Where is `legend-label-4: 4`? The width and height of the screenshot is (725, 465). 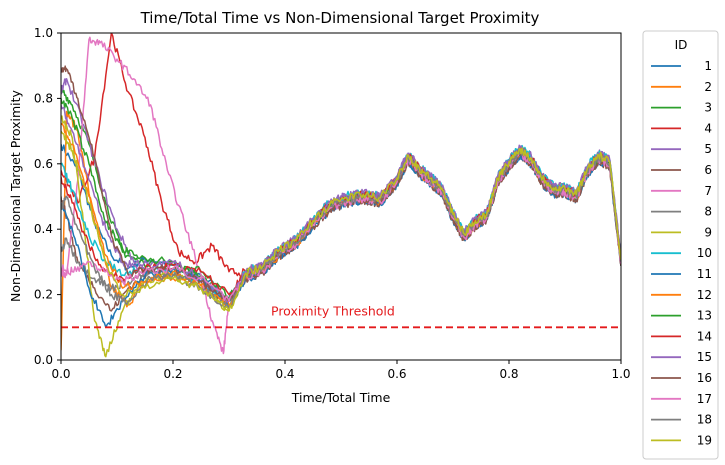
legend-label-4: 4 is located at coordinates (708, 128).